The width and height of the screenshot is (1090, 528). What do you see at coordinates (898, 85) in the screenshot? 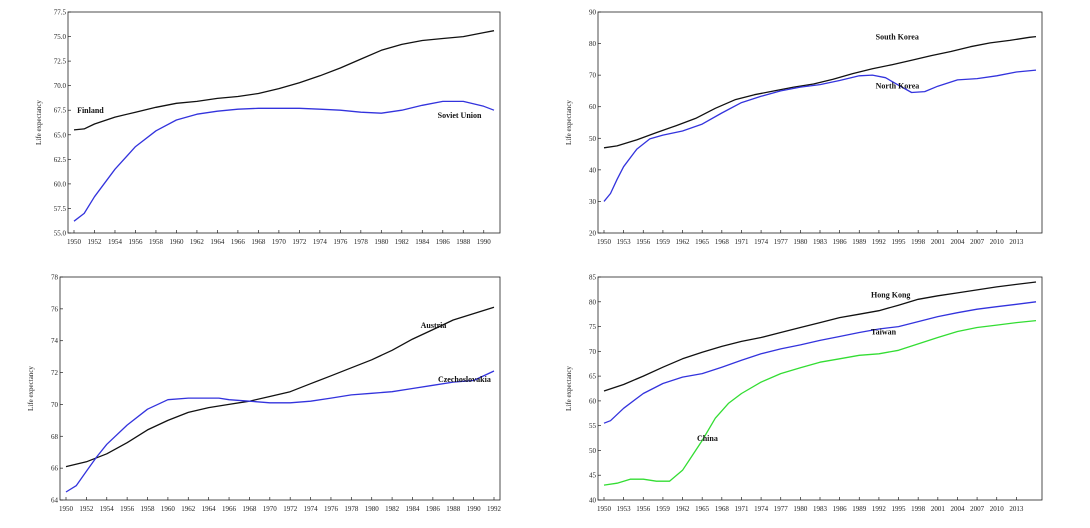
I see `annotation-north-korea: North Korea` at bounding box center [898, 85].